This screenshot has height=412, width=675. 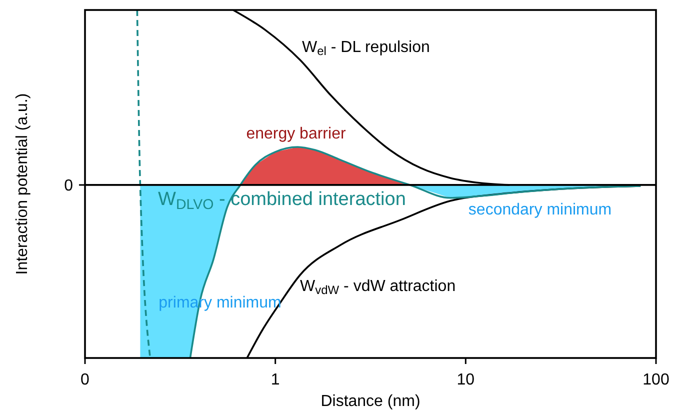 I want to click on x-tick-label: 10, so click(x=465, y=380).